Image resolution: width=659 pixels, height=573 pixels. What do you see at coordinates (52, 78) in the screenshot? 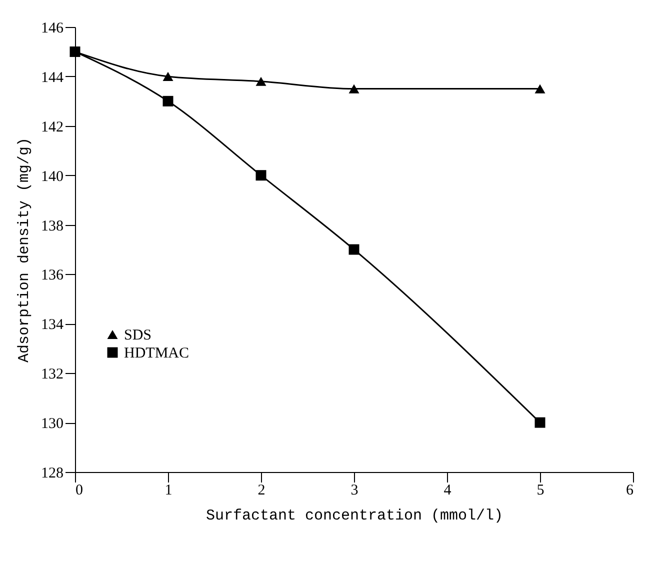
I see `y-tick-label: 144` at bounding box center [52, 78].